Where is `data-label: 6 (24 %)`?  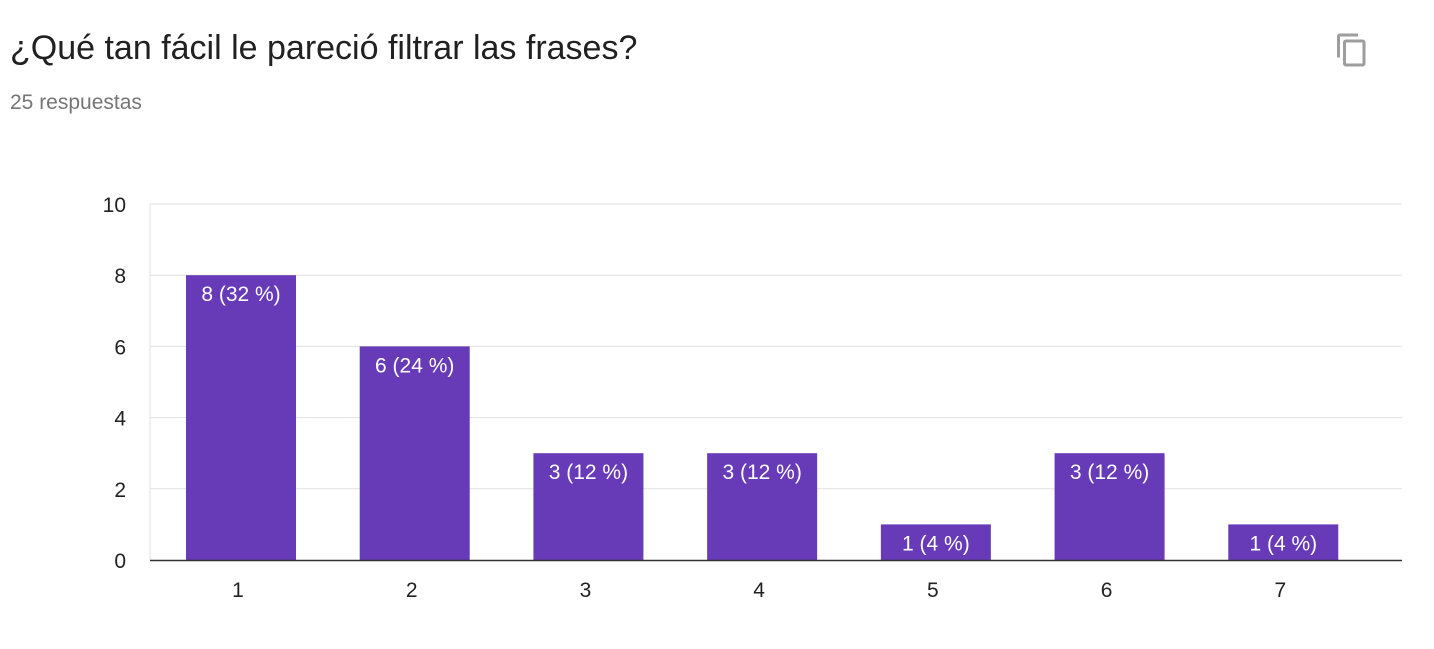
data-label: 6 (24 %) is located at coordinates (414, 365).